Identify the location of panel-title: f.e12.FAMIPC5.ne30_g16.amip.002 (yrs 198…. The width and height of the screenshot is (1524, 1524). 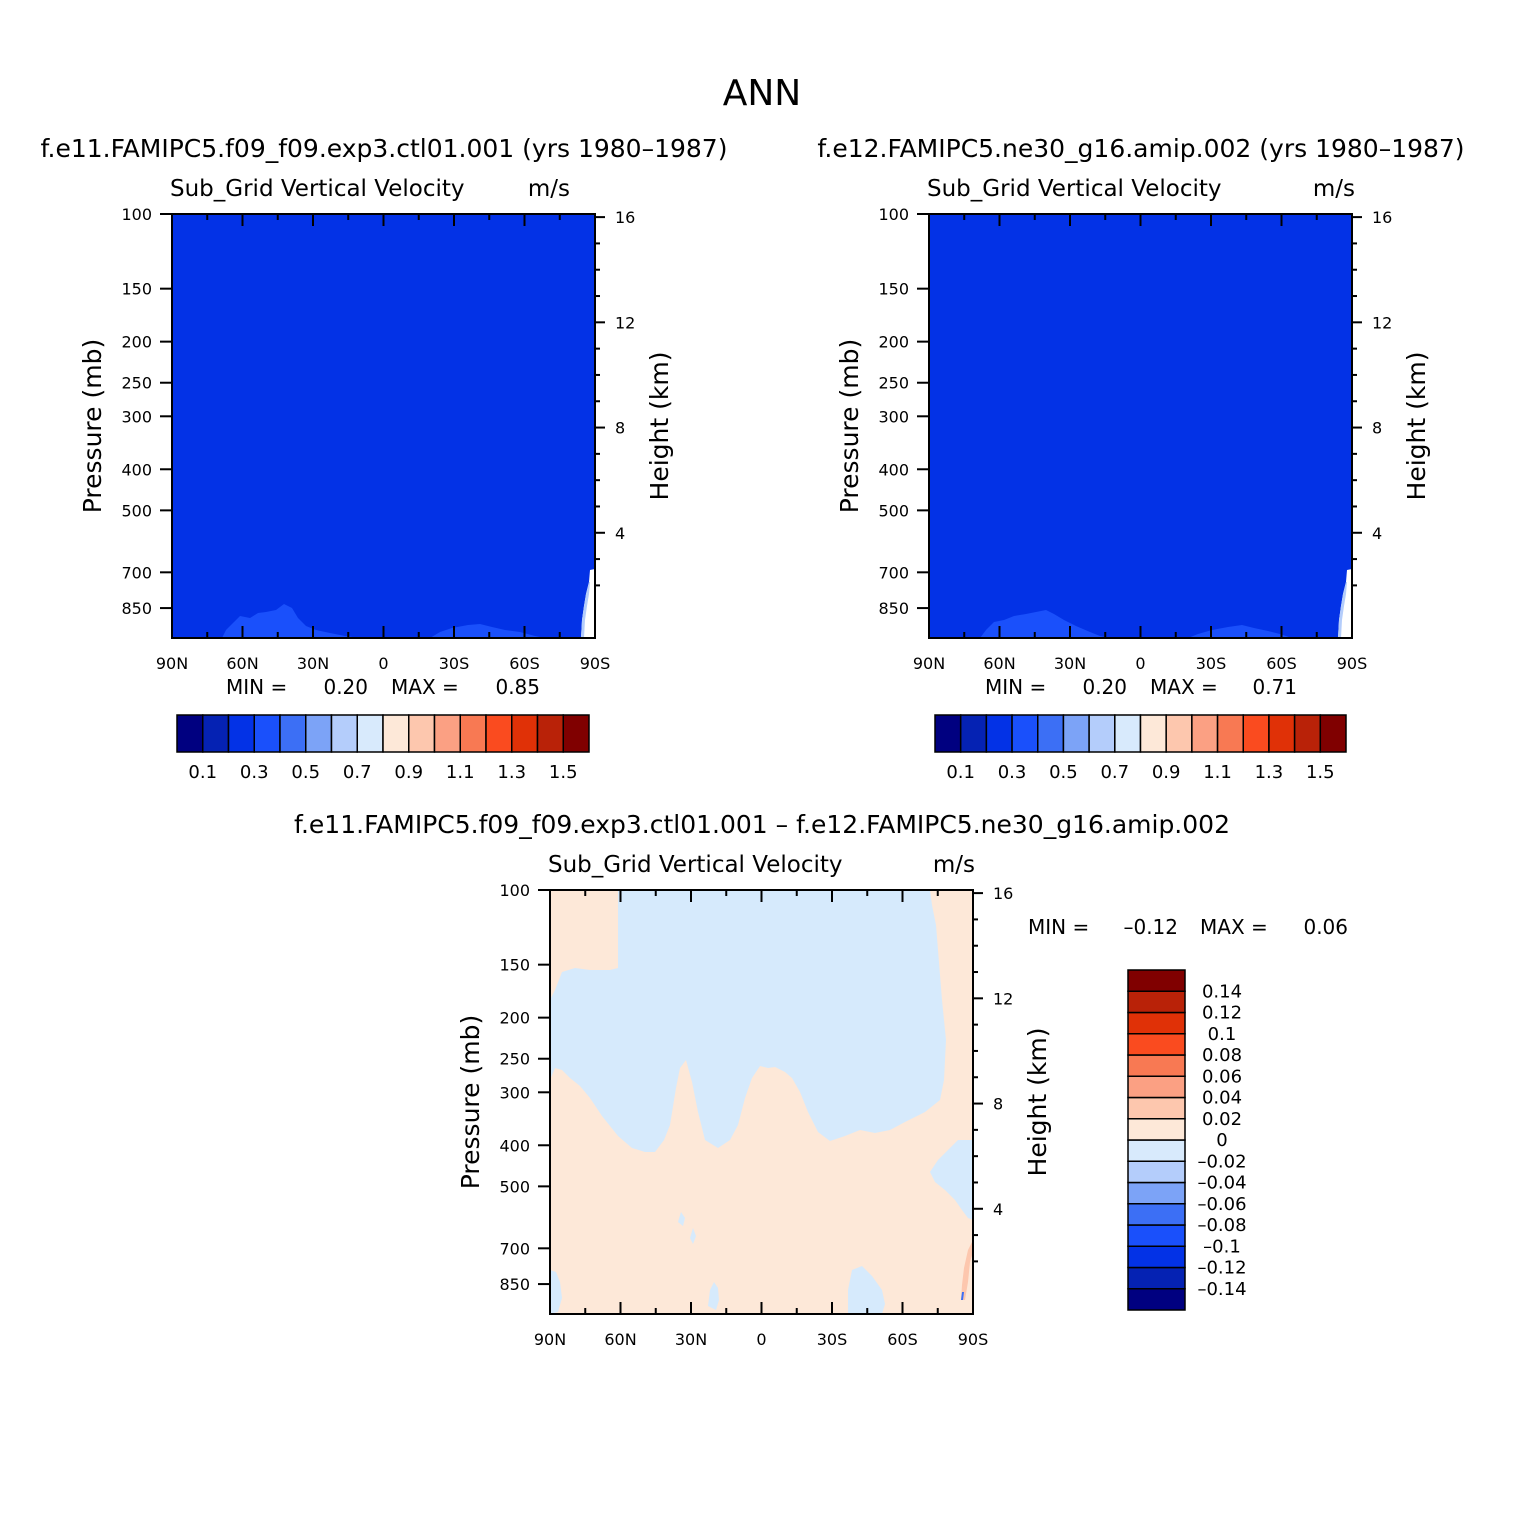
(1140, 148).